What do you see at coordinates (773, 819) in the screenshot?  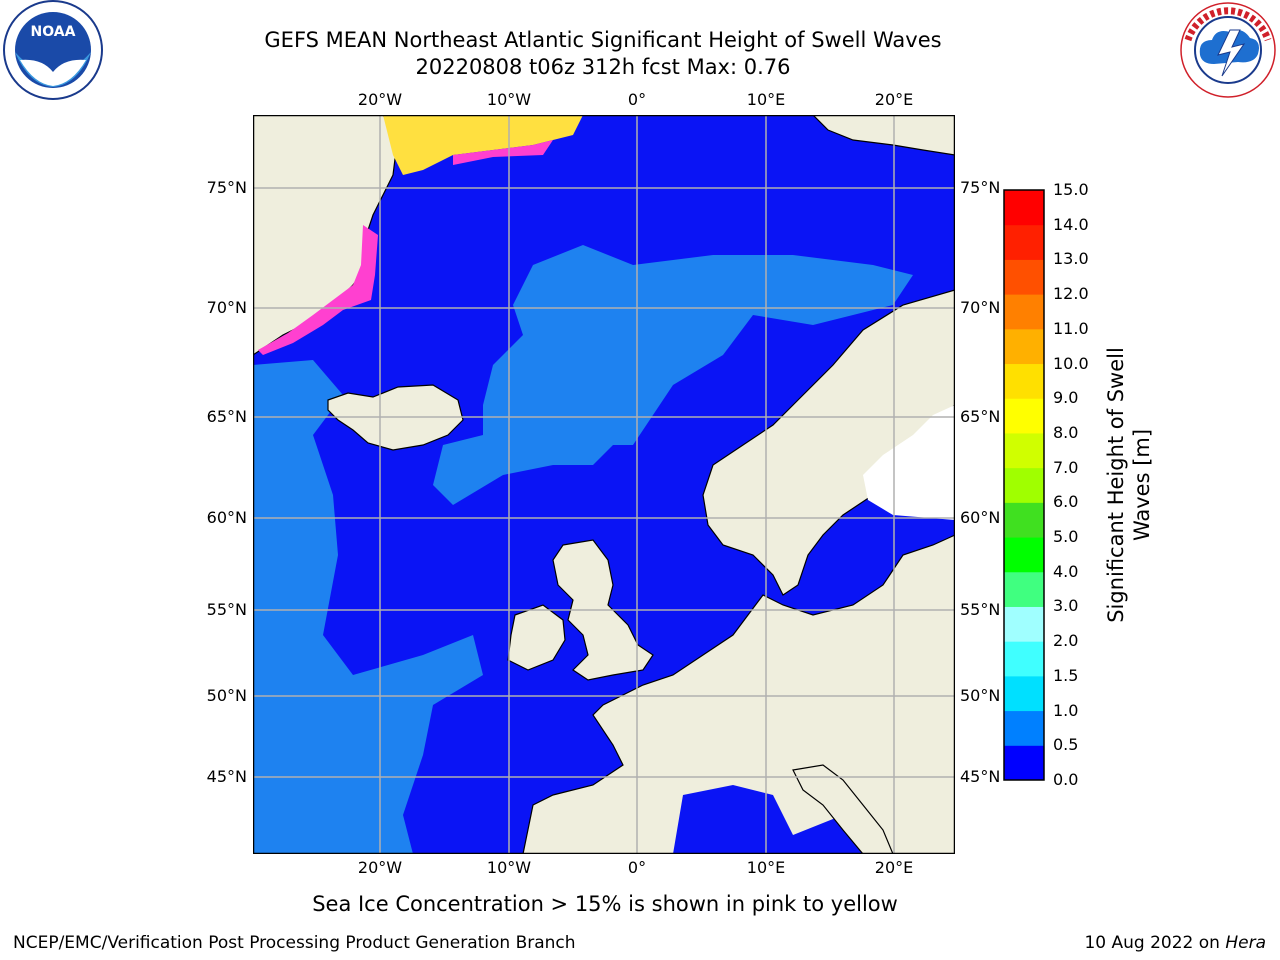 I see `sea-mediterranean` at bounding box center [773, 819].